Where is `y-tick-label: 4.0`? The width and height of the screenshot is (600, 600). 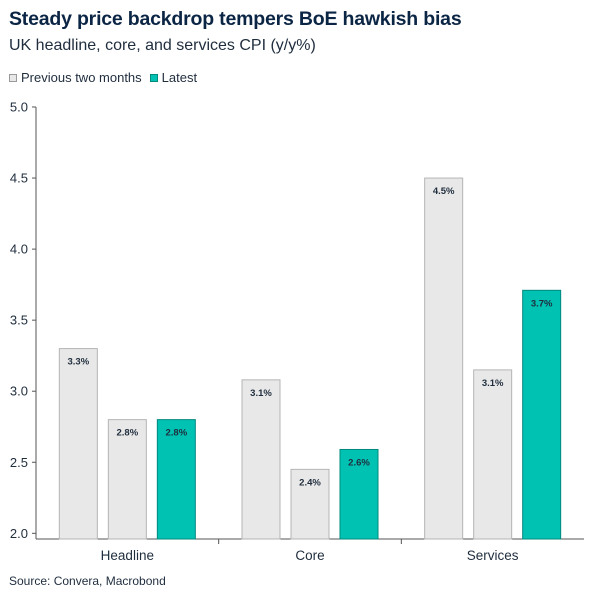
y-tick-label: 4.0 is located at coordinates (19, 249).